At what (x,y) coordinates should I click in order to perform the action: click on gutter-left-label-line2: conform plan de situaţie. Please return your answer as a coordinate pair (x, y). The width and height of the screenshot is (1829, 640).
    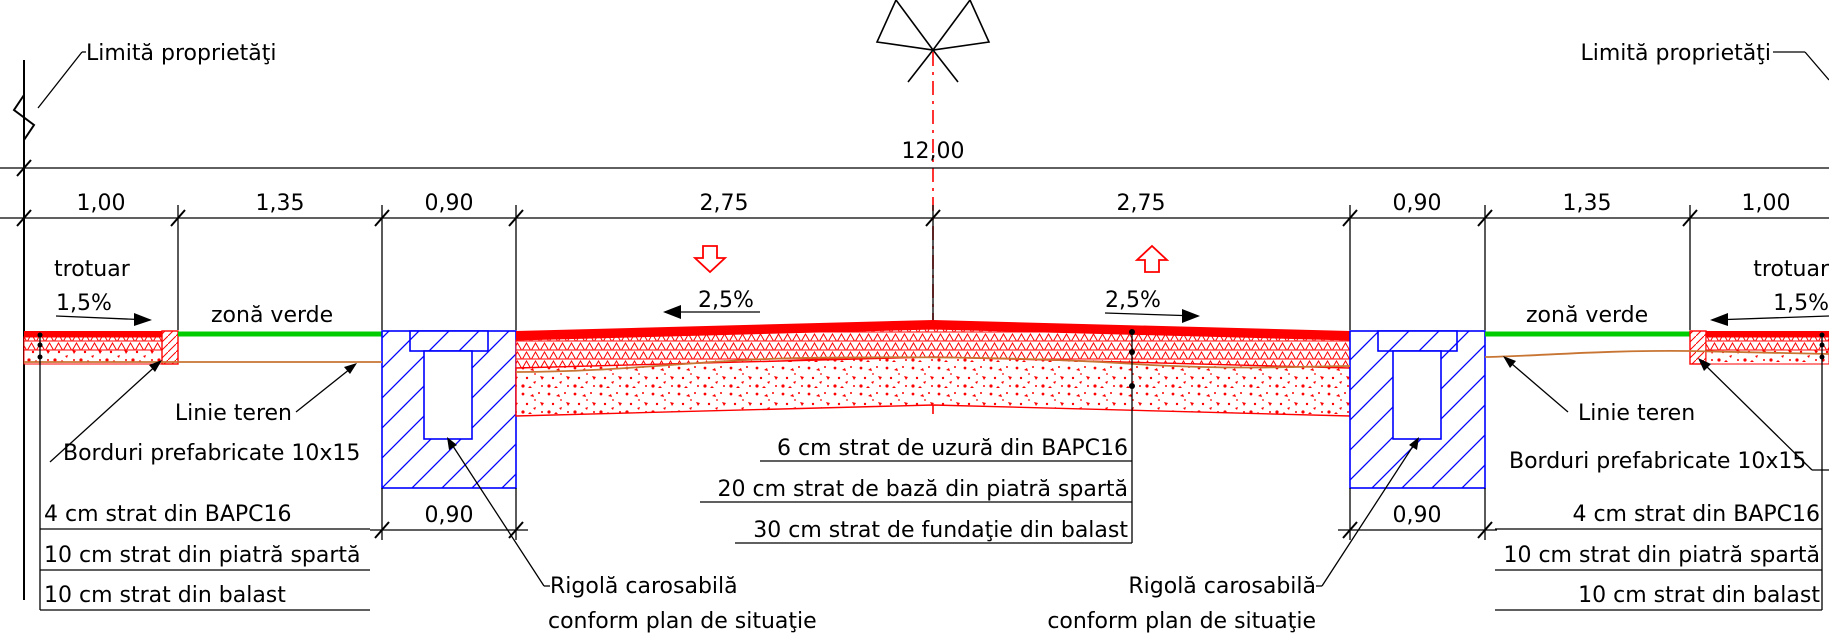
    Looking at the image, I should click on (682, 621).